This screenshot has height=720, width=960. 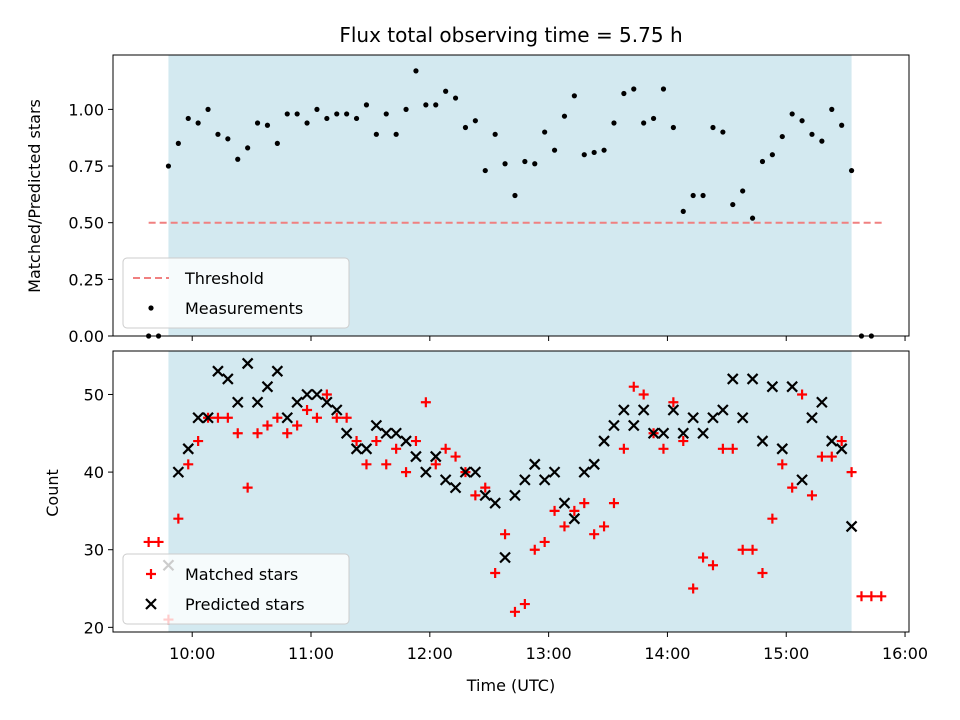 What do you see at coordinates (241, 574) in the screenshot?
I see `legend-label: Matched stars` at bounding box center [241, 574].